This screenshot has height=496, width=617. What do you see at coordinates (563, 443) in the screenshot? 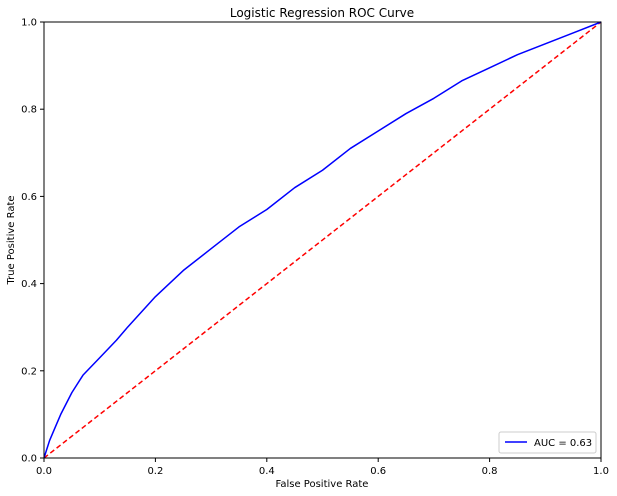
I see `legend-label: AUC = 0.63` at bounding box center [563, 443].